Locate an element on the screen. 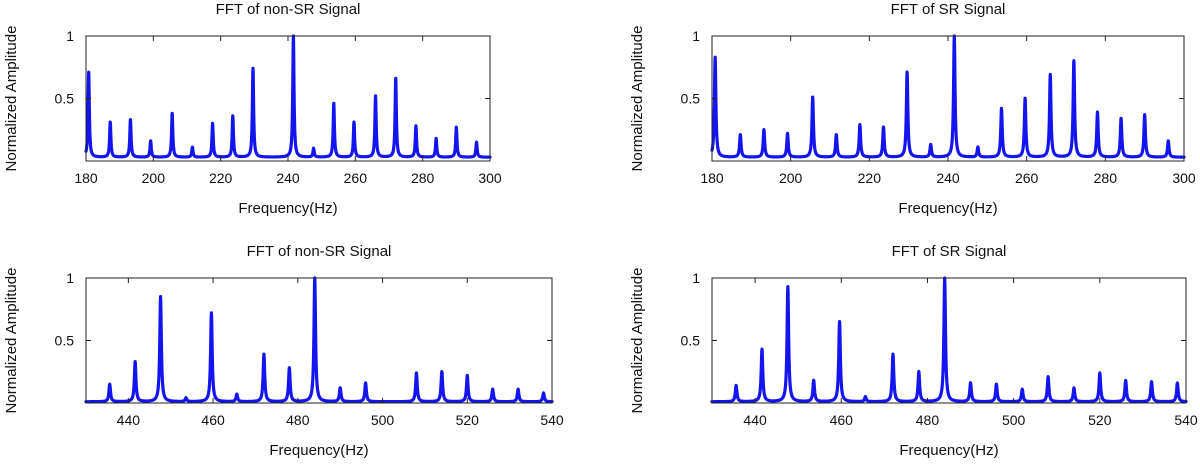  x-tick-label: 460 is located at coordinates (842, 420).